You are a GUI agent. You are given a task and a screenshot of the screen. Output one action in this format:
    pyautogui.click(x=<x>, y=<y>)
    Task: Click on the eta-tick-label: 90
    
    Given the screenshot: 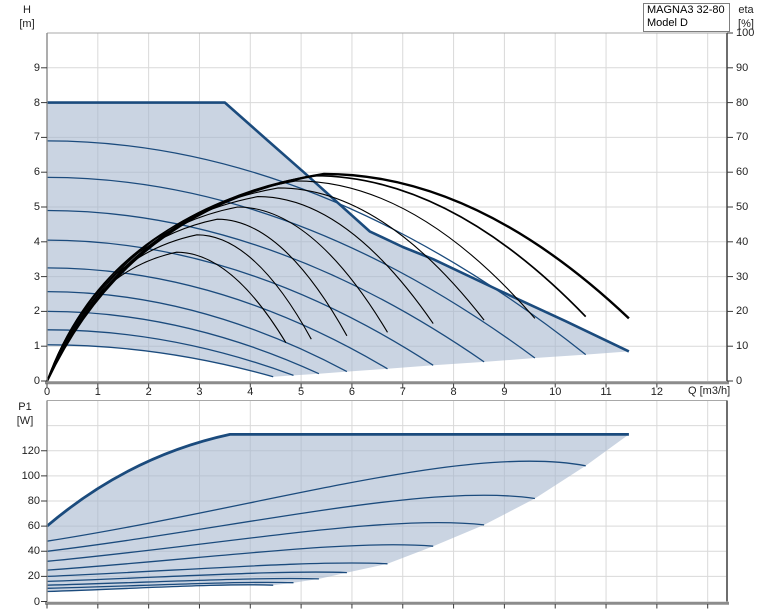 What is the action you would take?
    pyautogui.click(x=742, y=67)
    